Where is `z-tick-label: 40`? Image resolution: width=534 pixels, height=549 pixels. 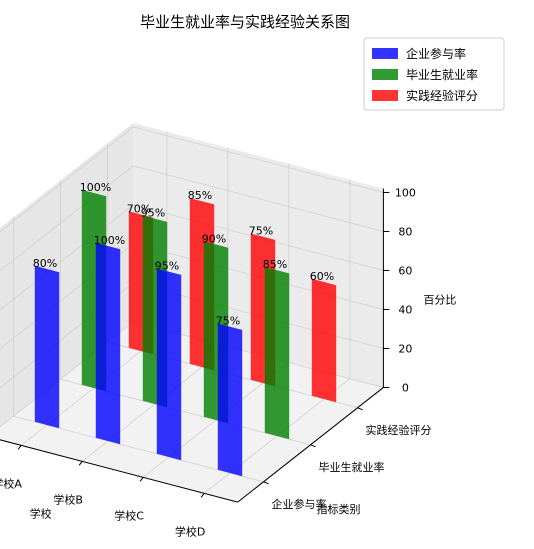
z-tick-label: 40 is located at coordinates (405, 309).